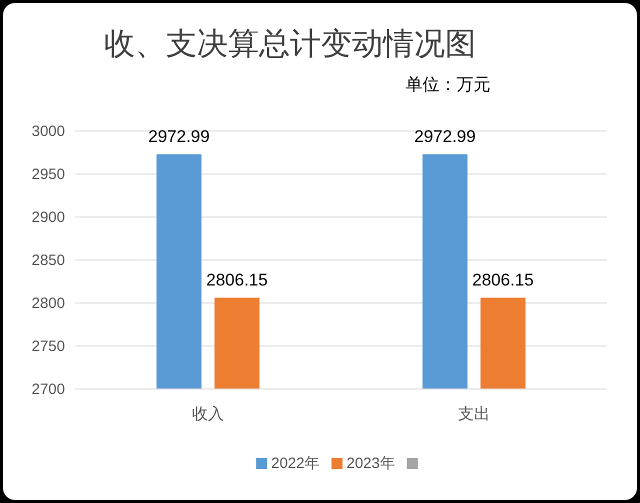  What do you see at coordinates (48, 217) in the screenshot?
I see `y-tick-label: 2900` at bounding box center [48, 217].